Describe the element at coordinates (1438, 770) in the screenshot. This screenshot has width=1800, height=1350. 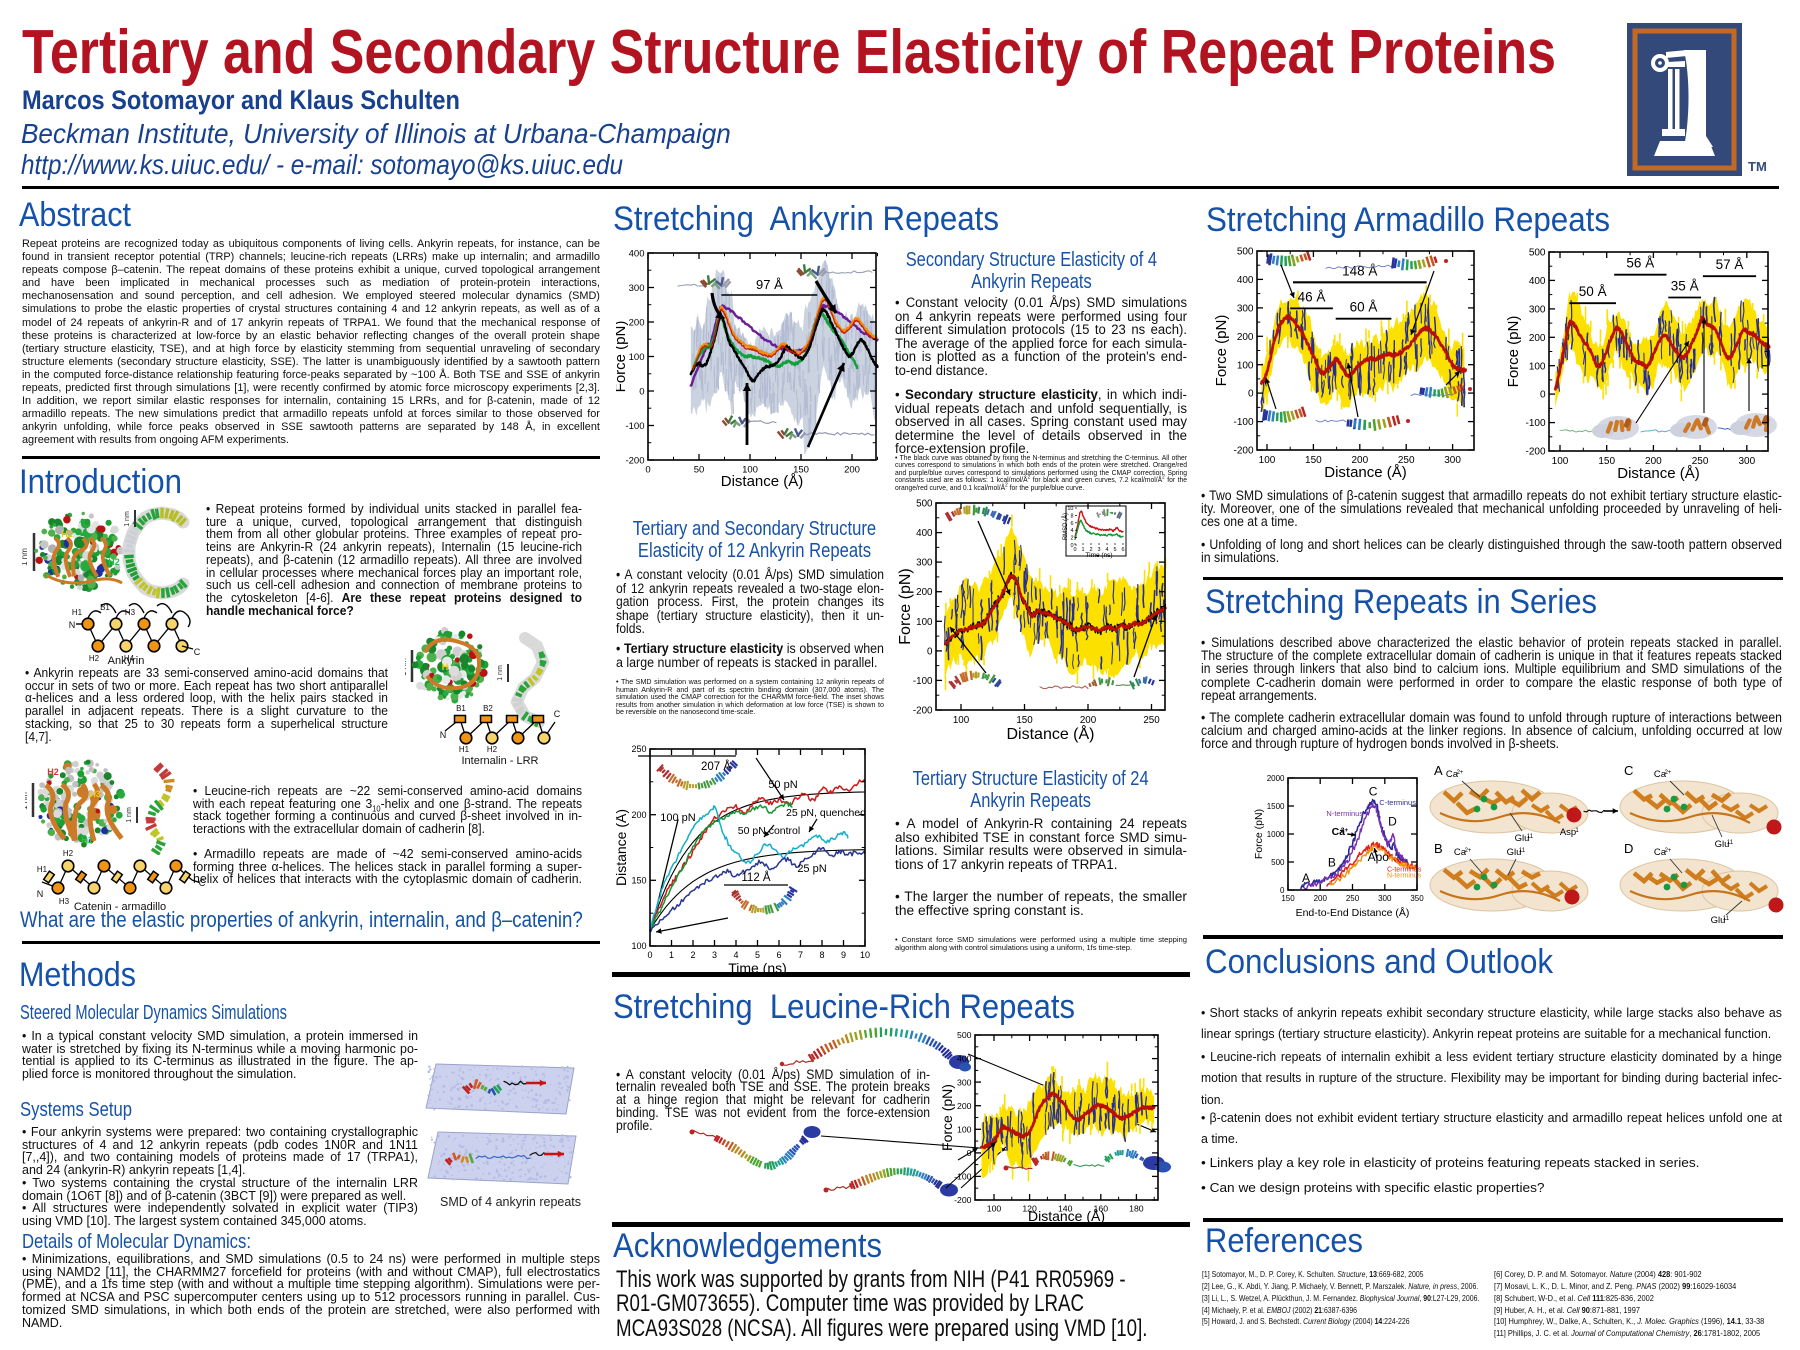
I see `svg-text: A` at that location.